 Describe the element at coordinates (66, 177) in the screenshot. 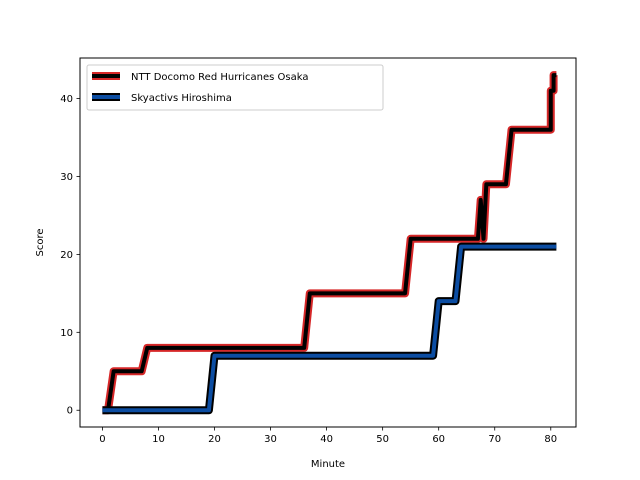

I see `y-tick-label: 30` at that location.